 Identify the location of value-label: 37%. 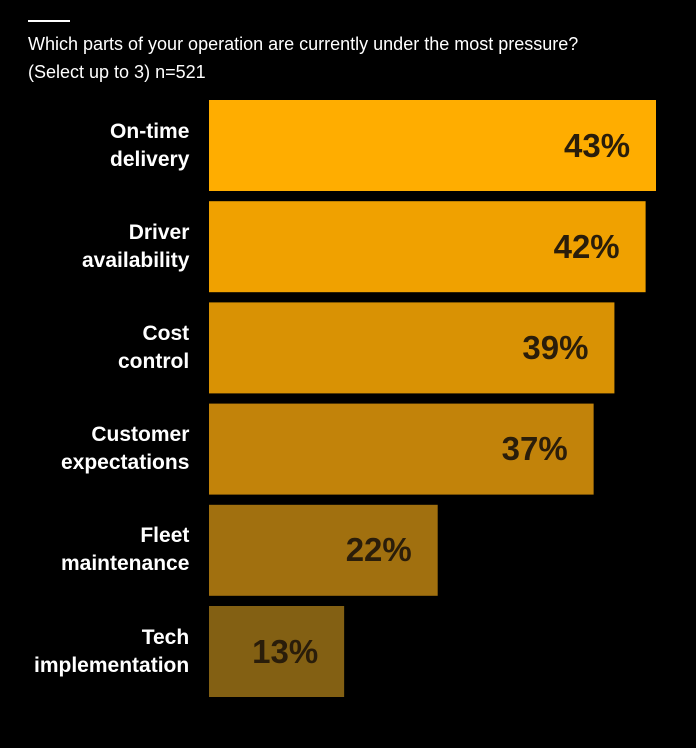
(534, 449).